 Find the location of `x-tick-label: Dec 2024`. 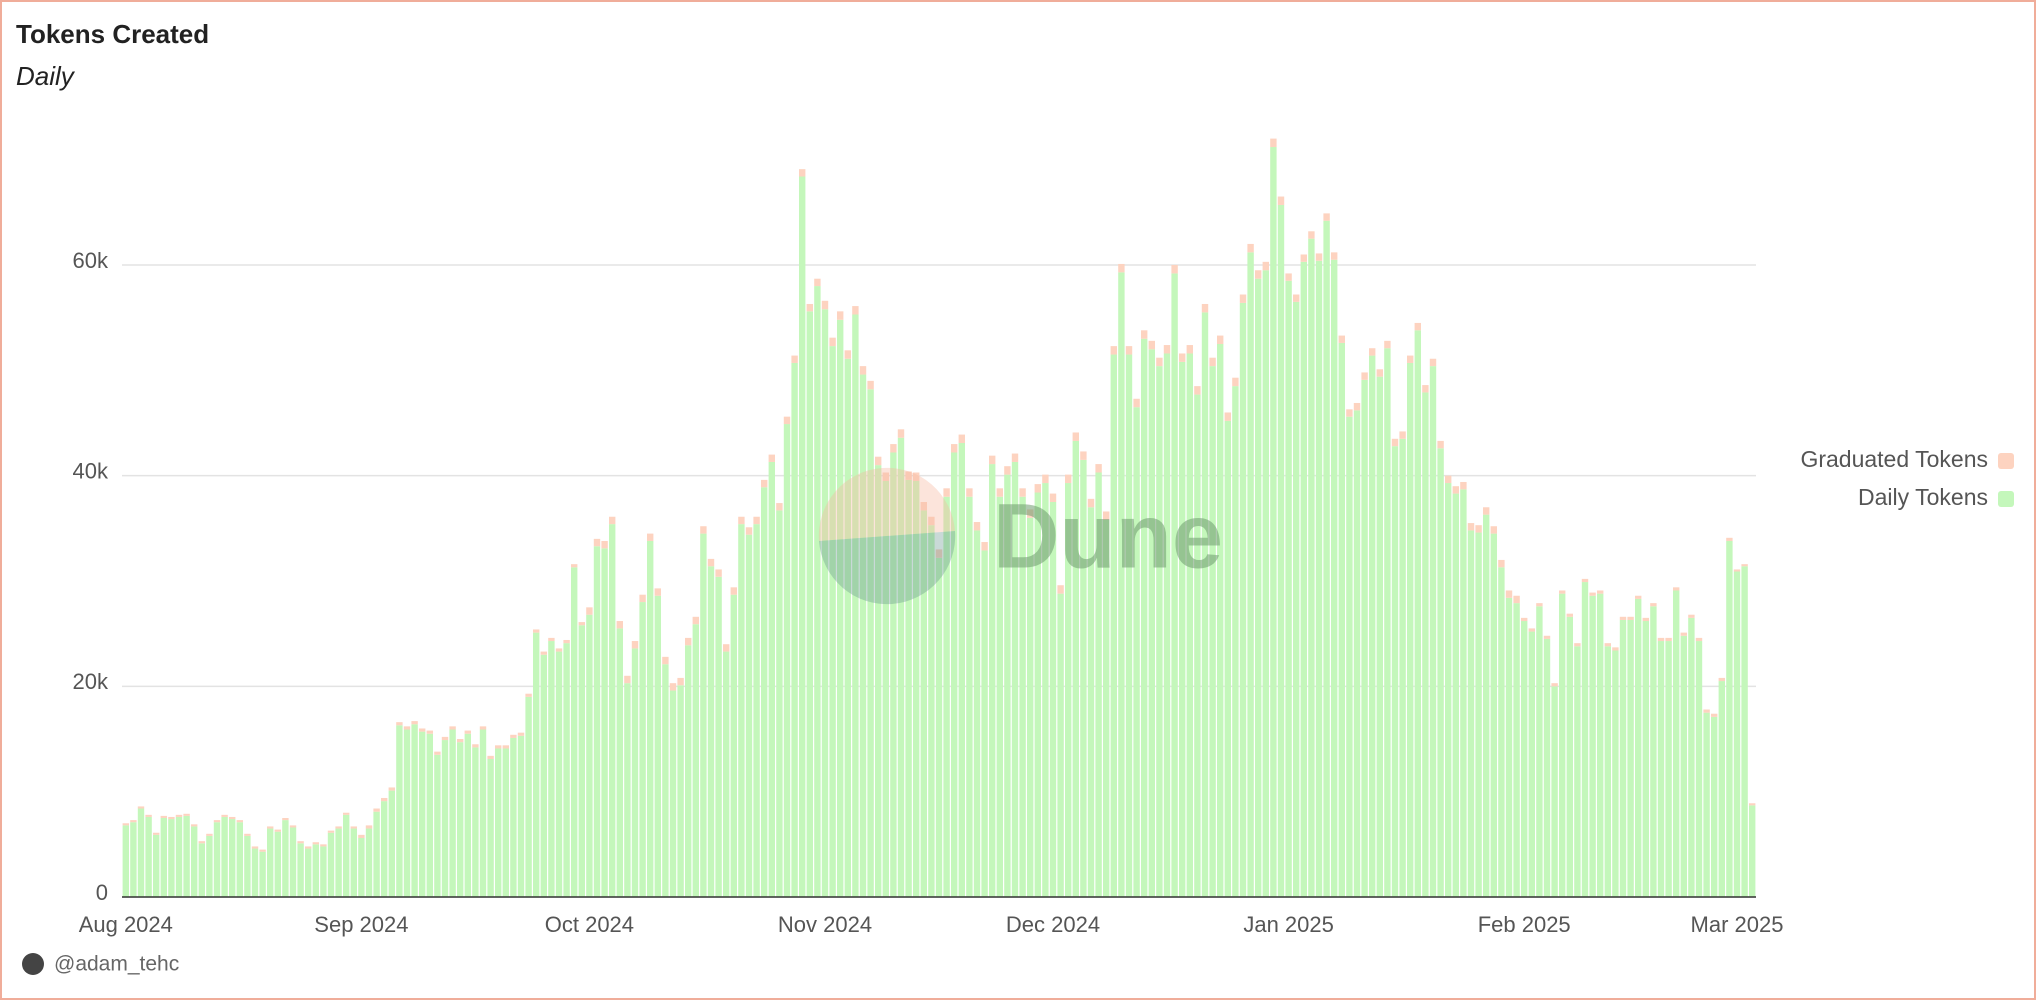

x-tick-label: Dec 2024 is located at coordinates (1053, 924).